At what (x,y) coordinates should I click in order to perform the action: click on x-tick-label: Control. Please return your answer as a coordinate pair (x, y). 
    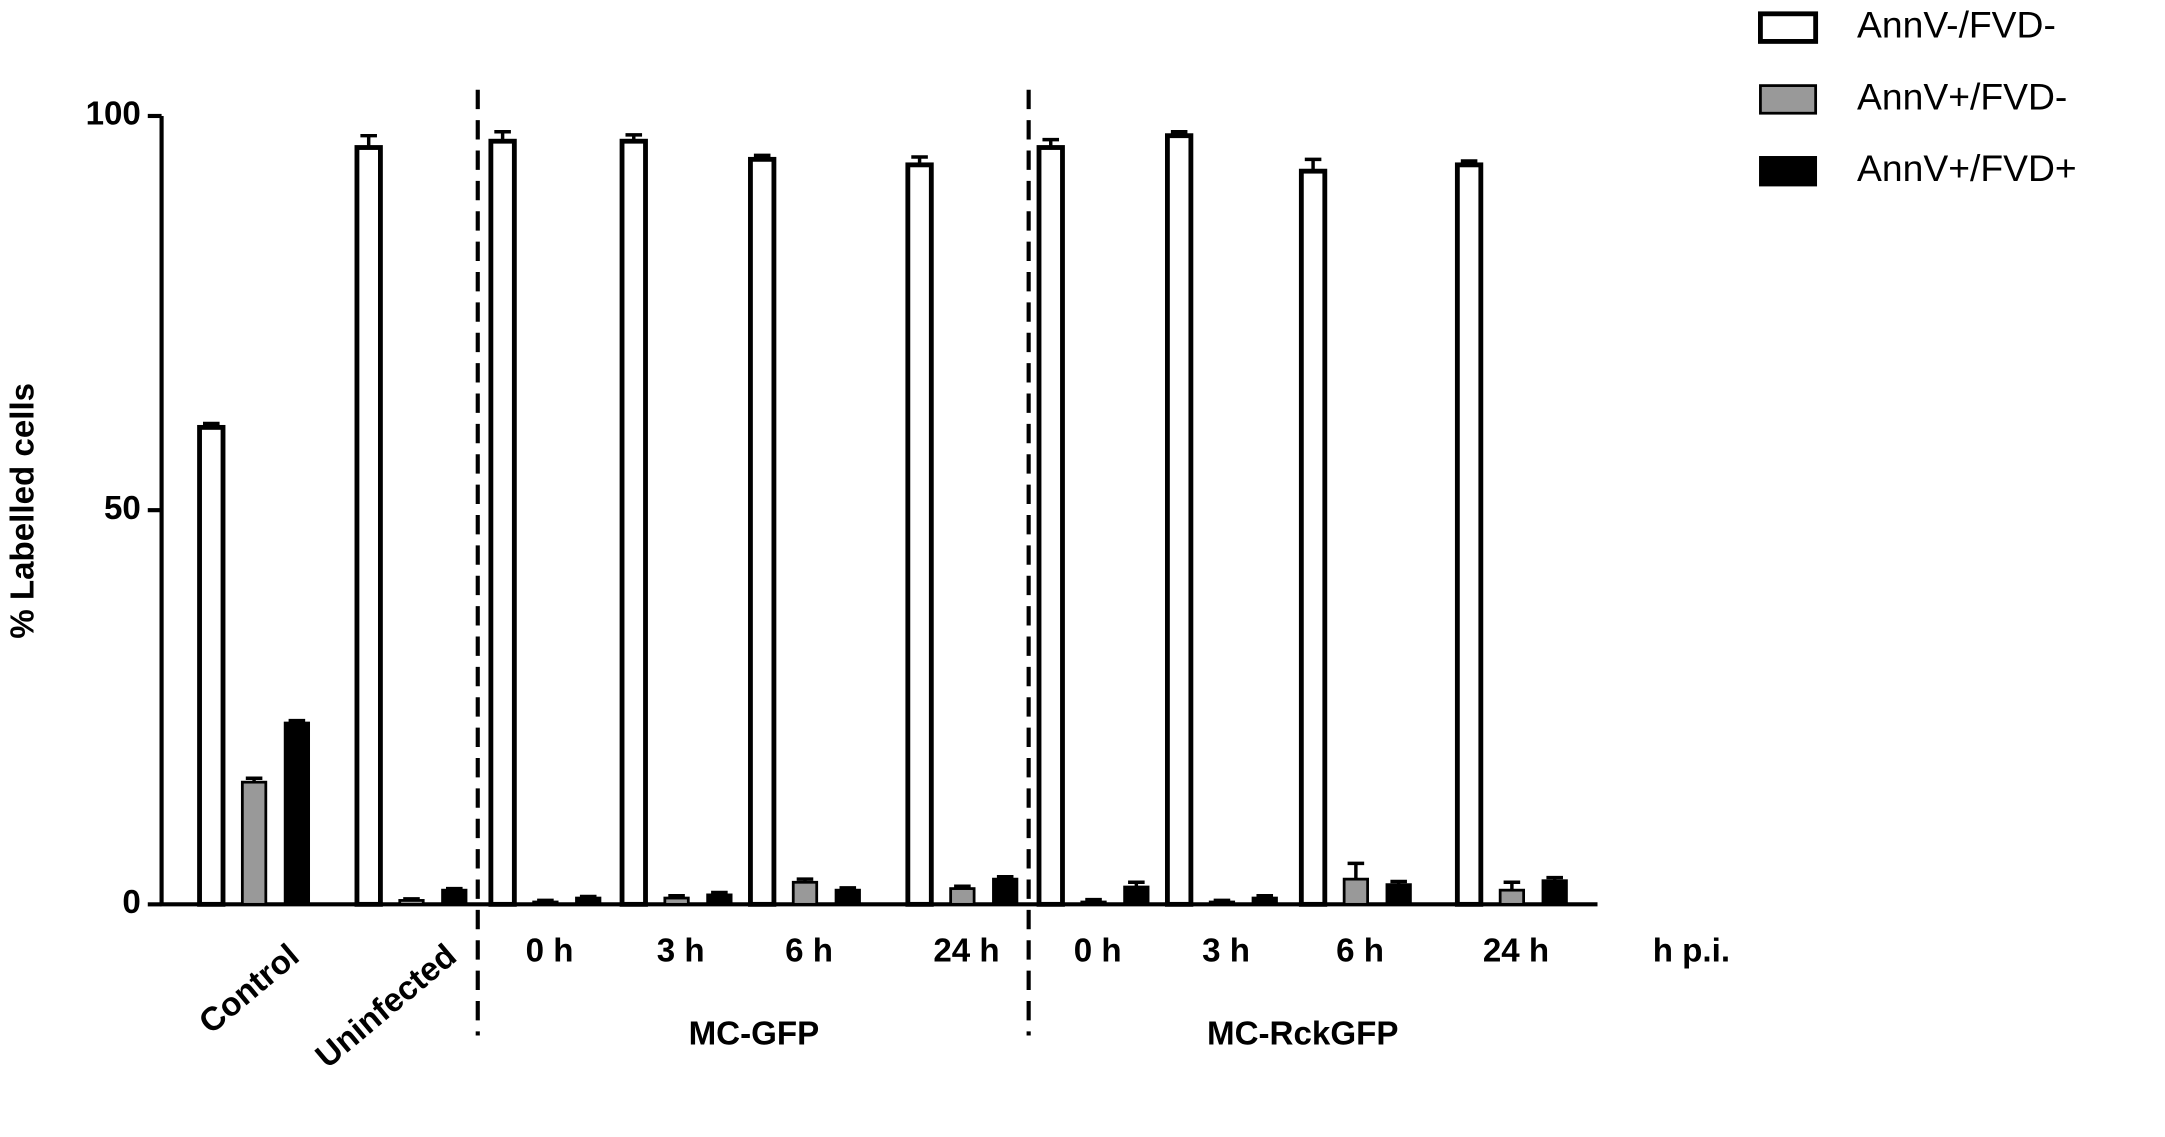
    Looking at the image, I should click on (249, 989).